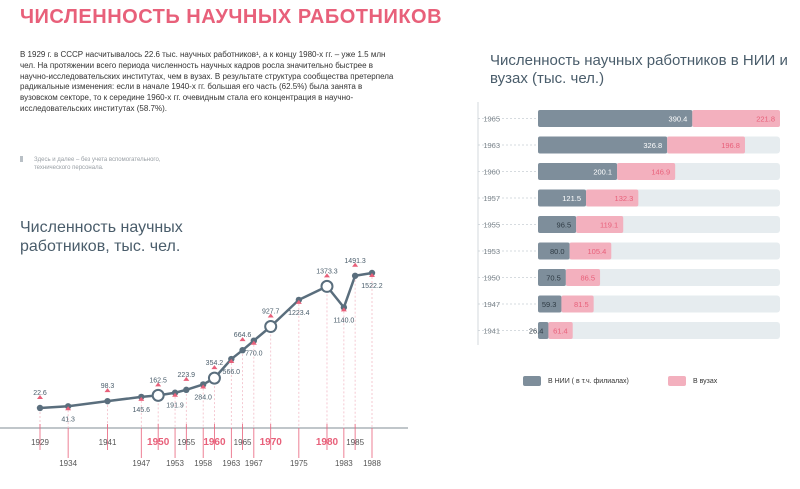  Describe the element at coordinates (730, 145) in the screenshot. I see `bar-value-label-vuz: 196.8` at that location.